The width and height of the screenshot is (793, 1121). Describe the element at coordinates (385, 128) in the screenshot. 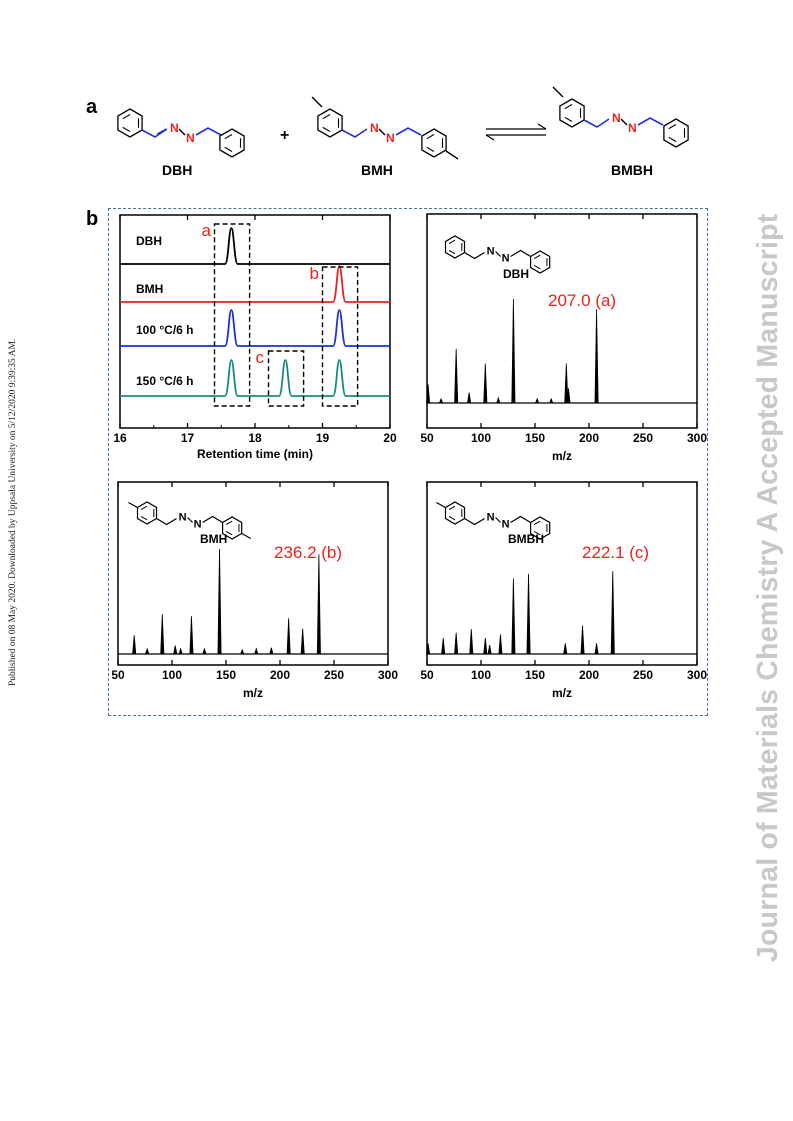

I see `bmh-structure: N N` at that location.